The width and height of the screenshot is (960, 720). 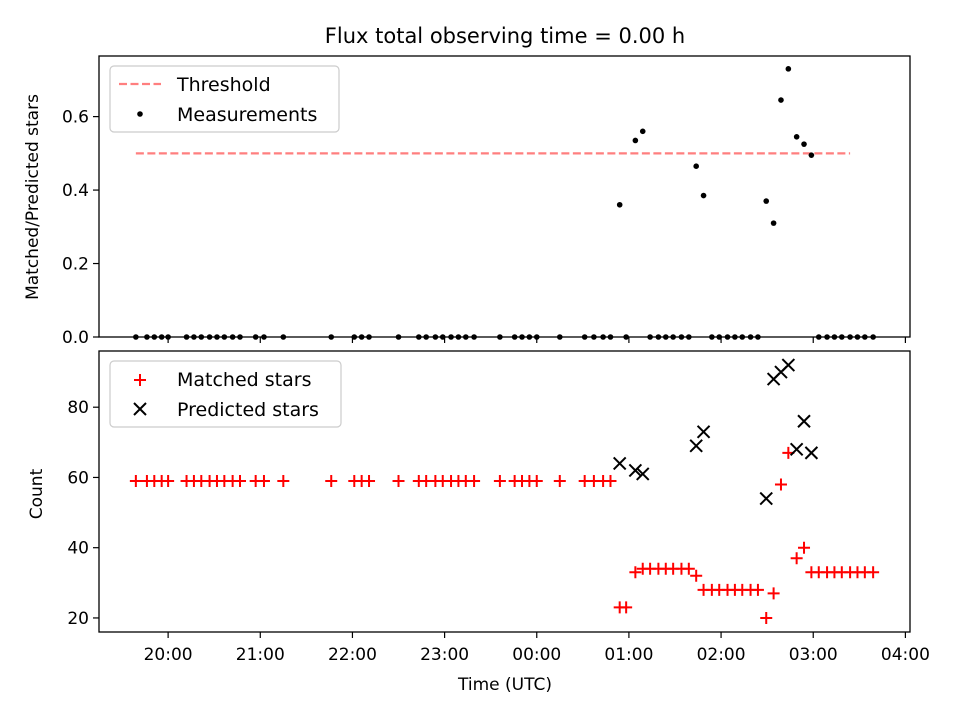 I want to click on top-legend-box, so click(x=224, y=99).